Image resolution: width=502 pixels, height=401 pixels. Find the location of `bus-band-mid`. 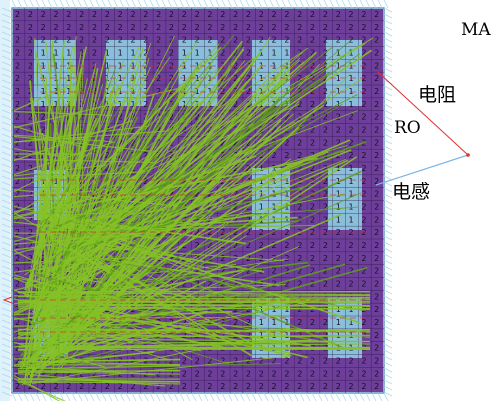

bus-band-mid is located at coordinates (194, 302).